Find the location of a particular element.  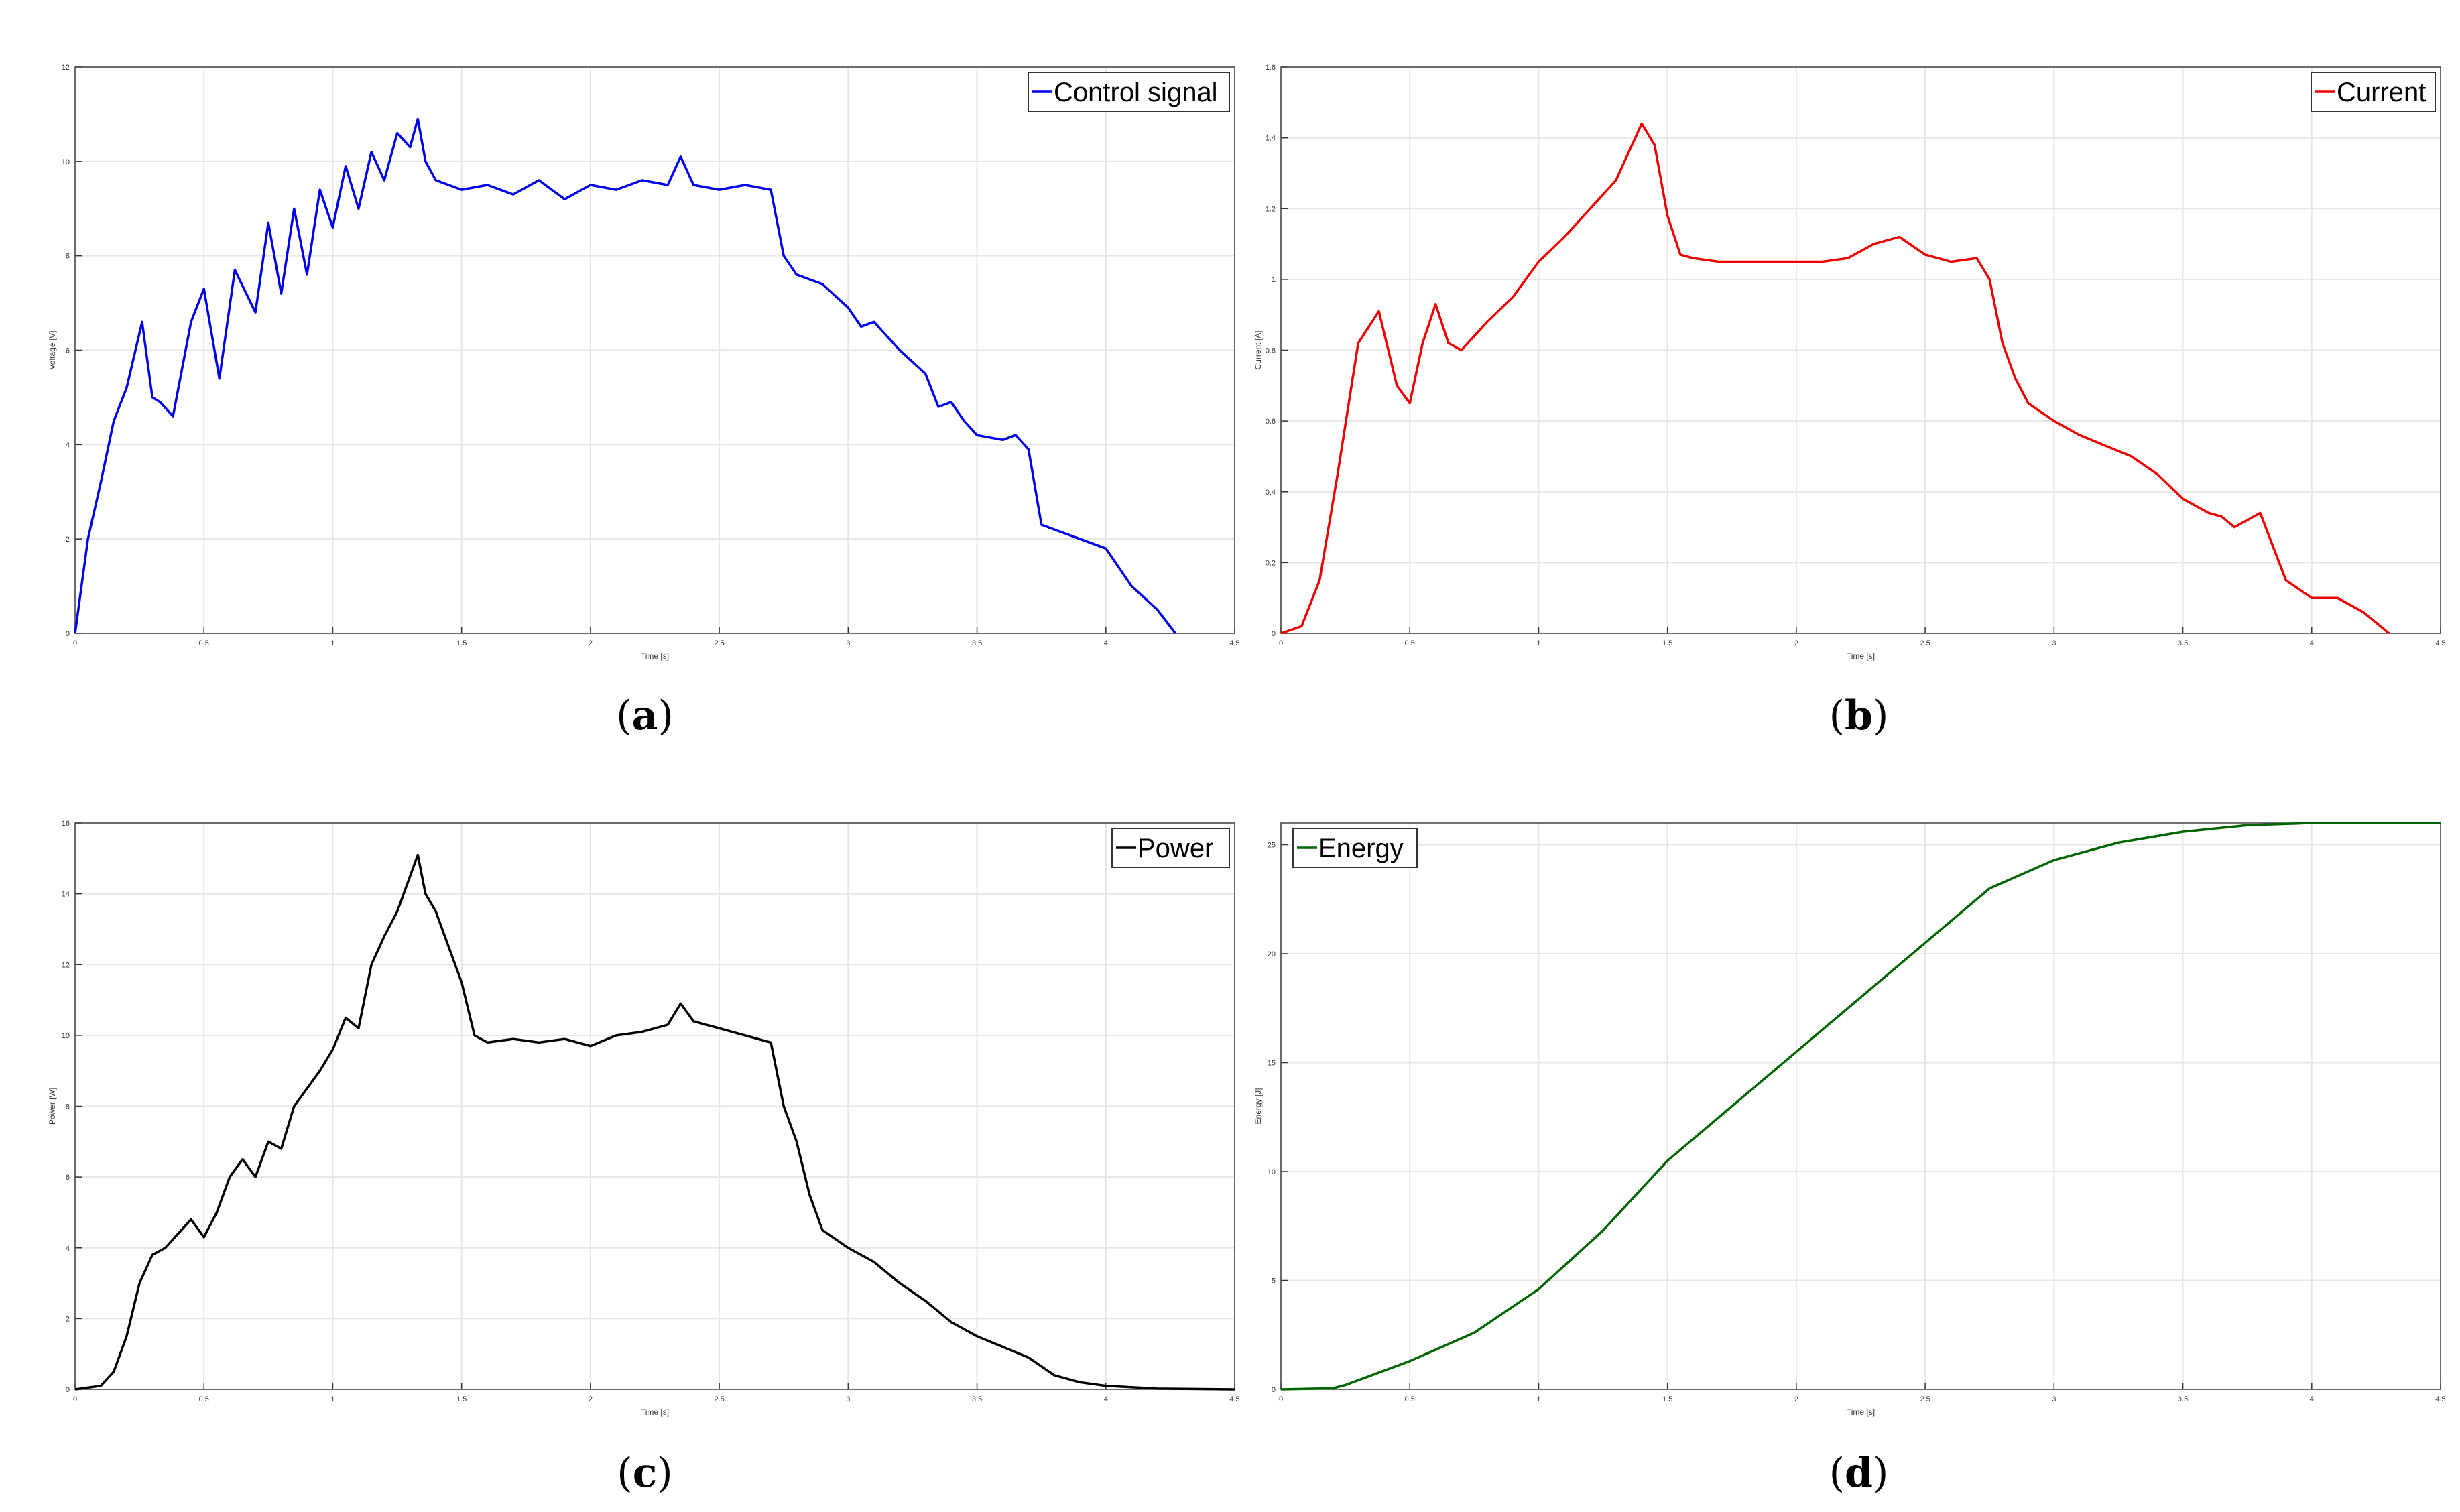

y-tick-label: 14 is located at coordinates (66, 895).